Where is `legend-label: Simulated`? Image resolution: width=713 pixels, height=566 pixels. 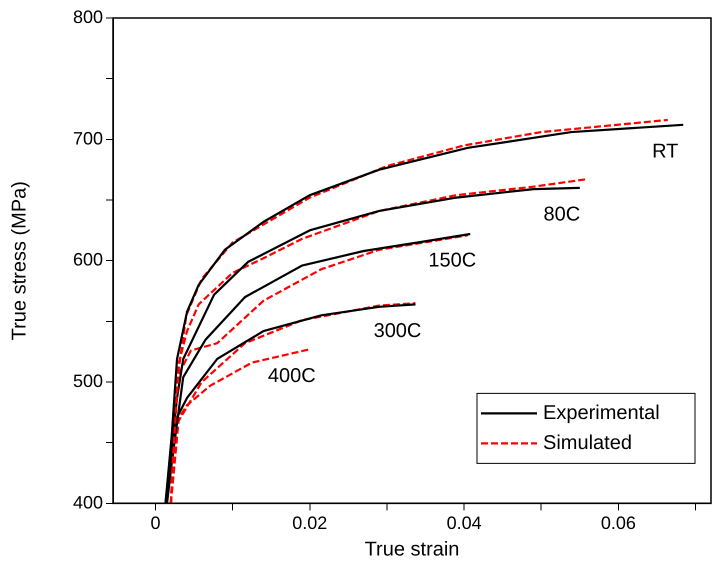 legend-label: Simulated is located at coordinates (587, 443).